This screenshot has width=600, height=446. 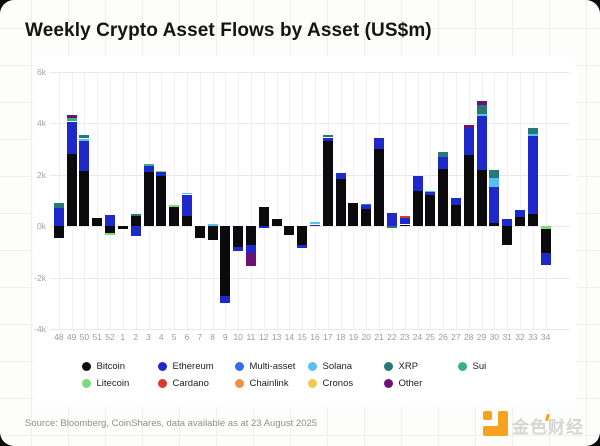 What do you see at coordinates (302, 337) in the screenshot?
I see `x-axis-tick-label: 15` at bounding box center [302, 337].